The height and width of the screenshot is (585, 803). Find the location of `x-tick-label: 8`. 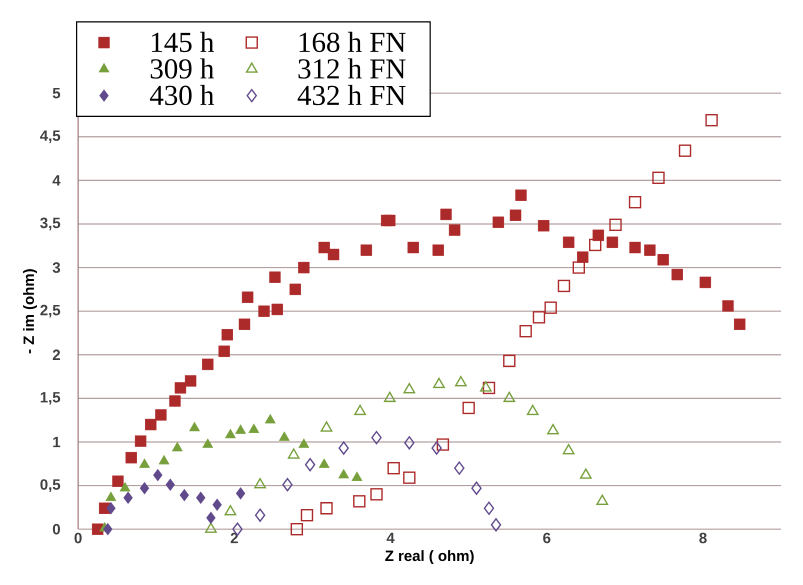

x-tick-label: 8 is located at coordinates (703, 538).